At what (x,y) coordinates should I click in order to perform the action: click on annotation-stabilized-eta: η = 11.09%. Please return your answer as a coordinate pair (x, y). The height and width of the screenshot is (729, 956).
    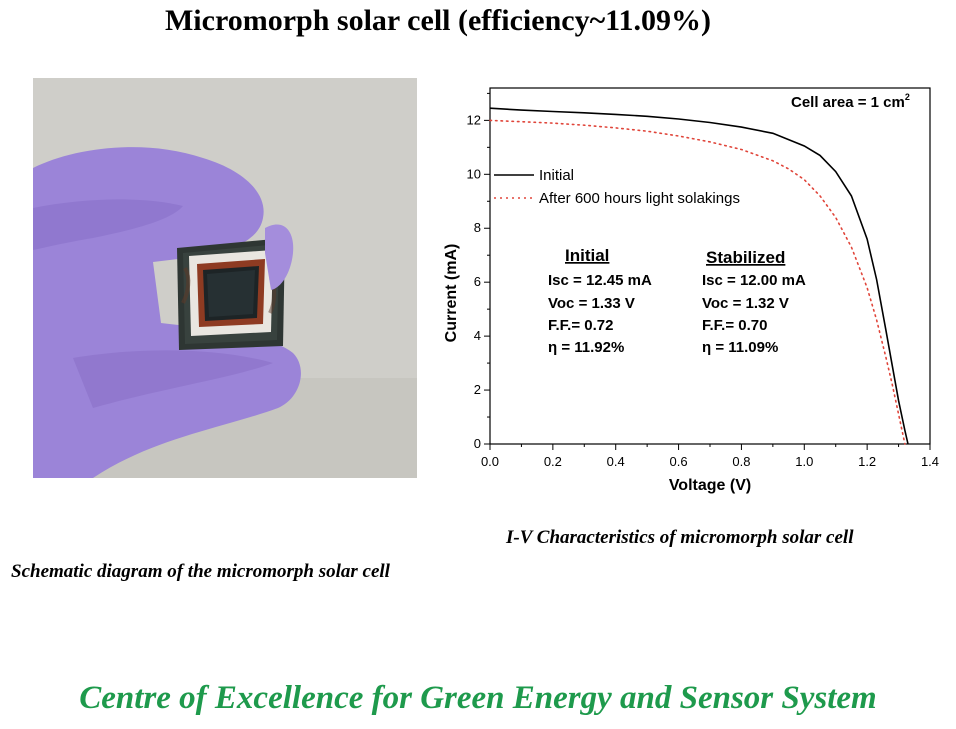
    Looking at the image, I should click on (740, 347).